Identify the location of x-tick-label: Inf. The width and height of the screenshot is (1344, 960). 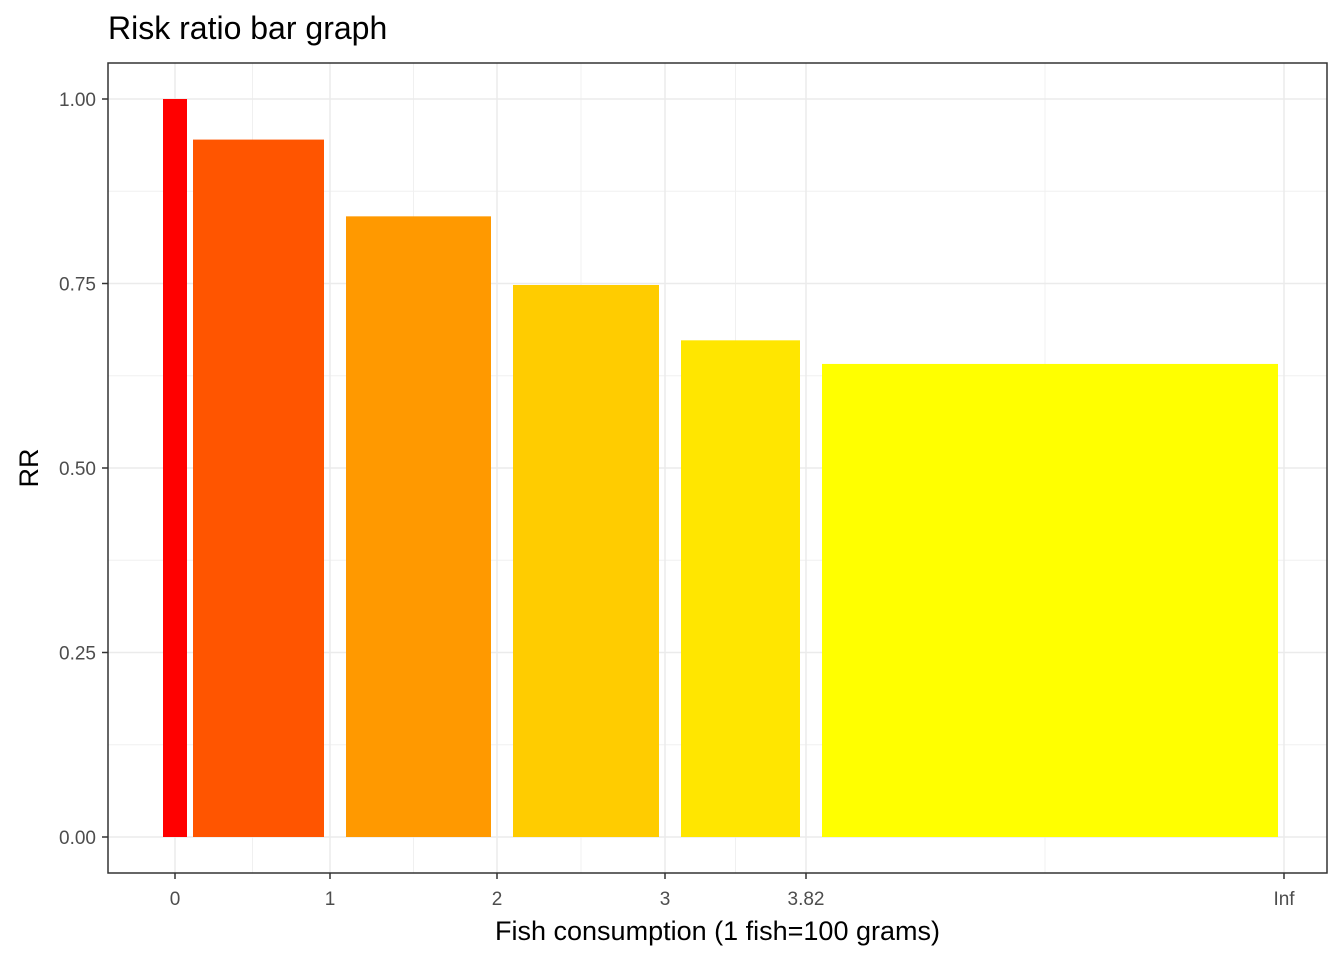
(1284, 899).